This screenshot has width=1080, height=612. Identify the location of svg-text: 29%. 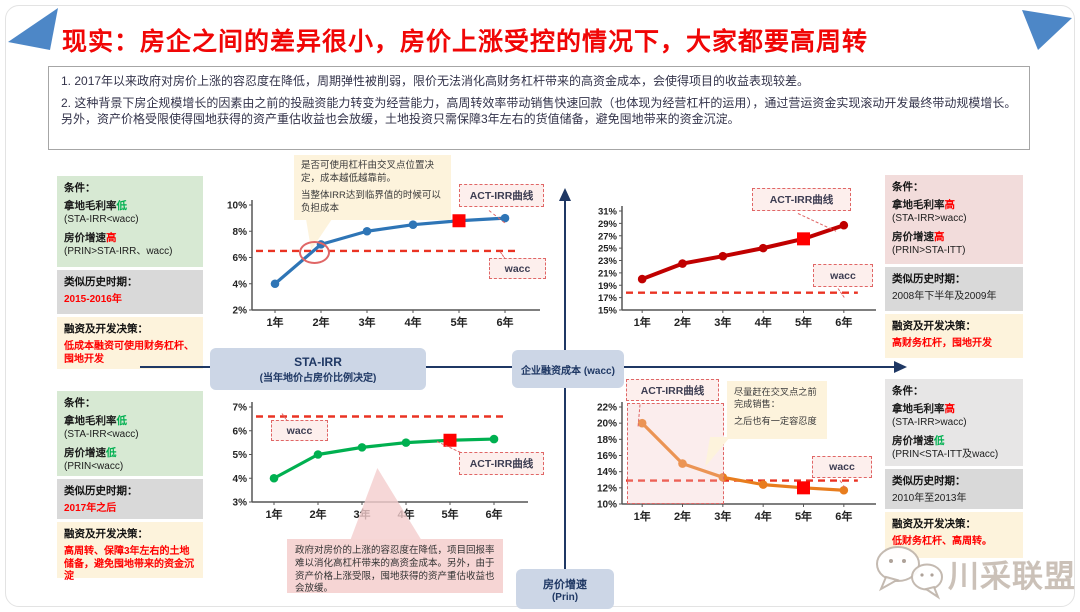
(608, 224).